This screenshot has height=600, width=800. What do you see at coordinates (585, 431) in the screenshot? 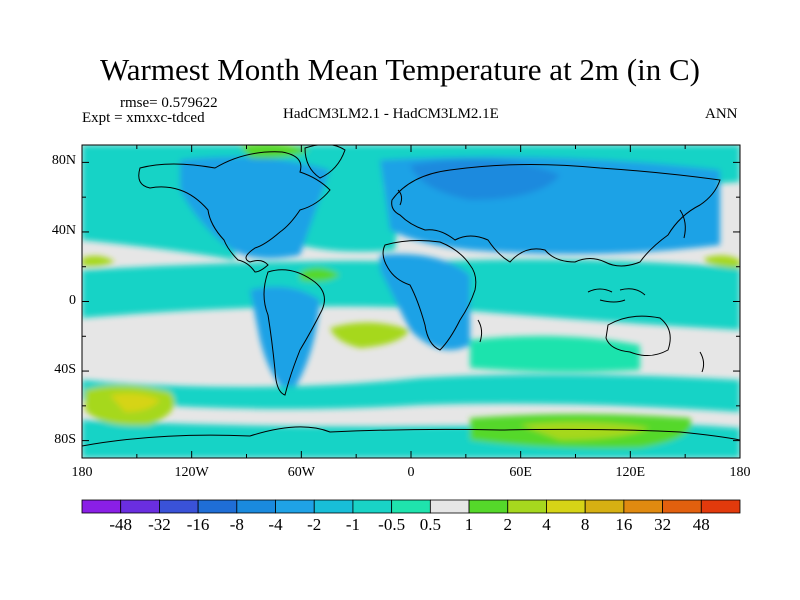
I see `southern-ocean-warming-core` at bounding box center [585, 431].